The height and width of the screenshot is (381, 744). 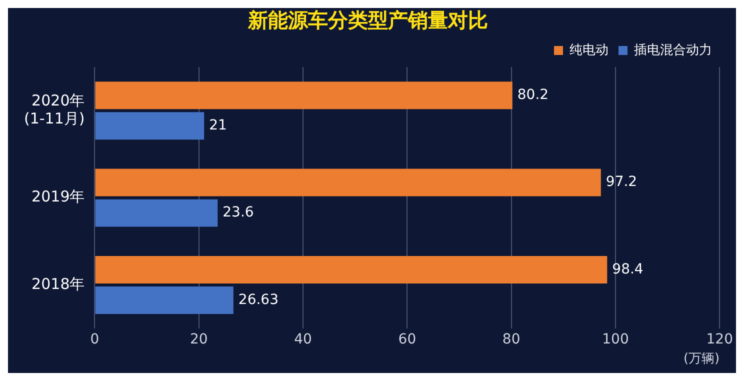 What do you see at coordinates (628, 269) in the screenshot?
I see `data-label: 98.4` at bounding box center [628, 269].